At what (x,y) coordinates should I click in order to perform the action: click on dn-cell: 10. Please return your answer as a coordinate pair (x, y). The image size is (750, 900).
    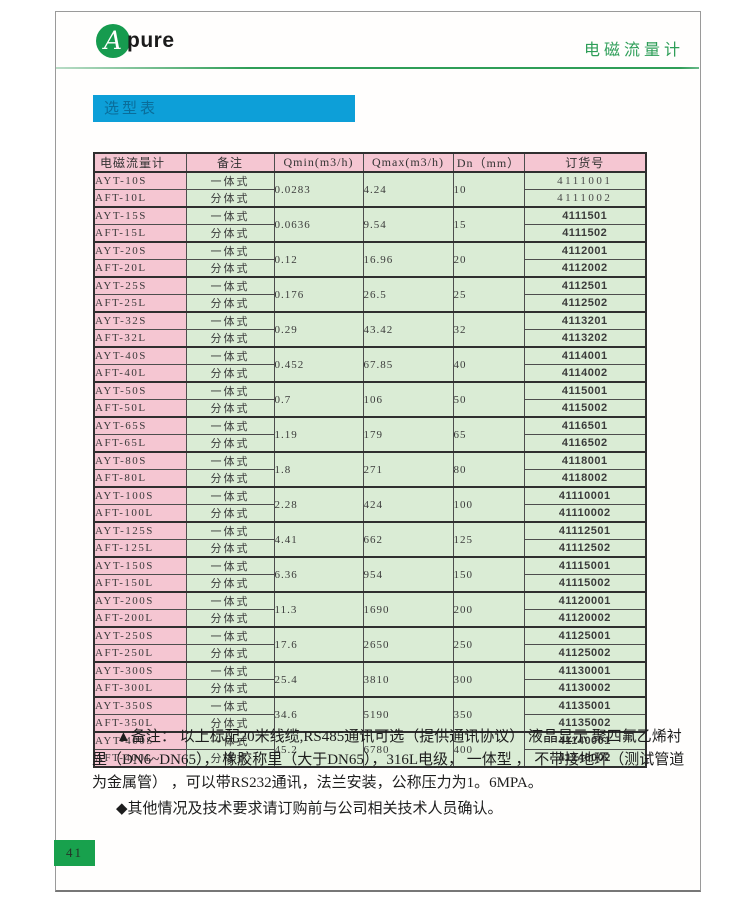
    Looking at the image, I should click on (488, 189).